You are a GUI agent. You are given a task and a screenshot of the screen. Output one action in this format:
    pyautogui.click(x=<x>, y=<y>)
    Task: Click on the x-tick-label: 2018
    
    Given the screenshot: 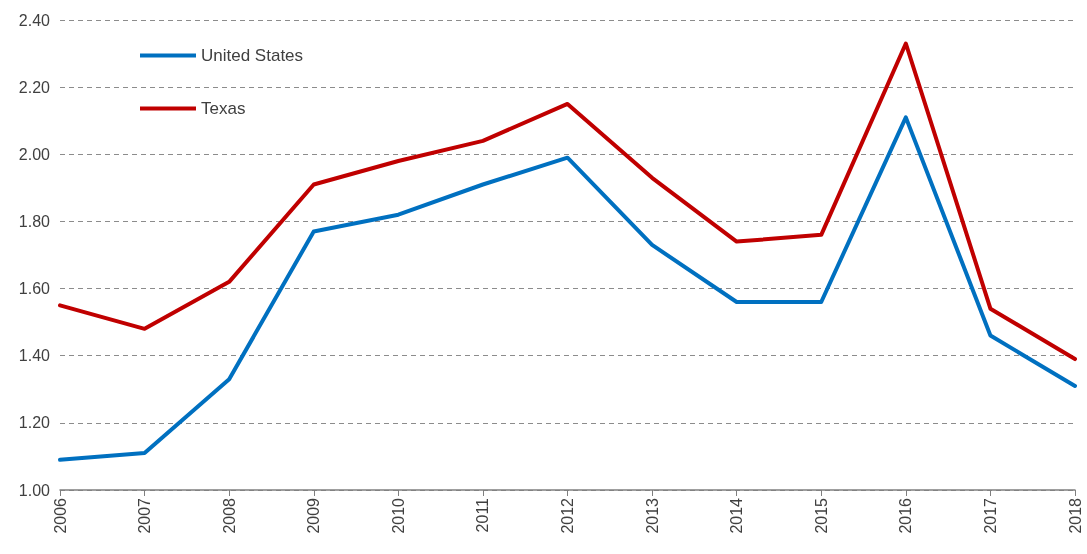 What is the action you would take?
    pyautogui.click(x=1075, y=515)
    